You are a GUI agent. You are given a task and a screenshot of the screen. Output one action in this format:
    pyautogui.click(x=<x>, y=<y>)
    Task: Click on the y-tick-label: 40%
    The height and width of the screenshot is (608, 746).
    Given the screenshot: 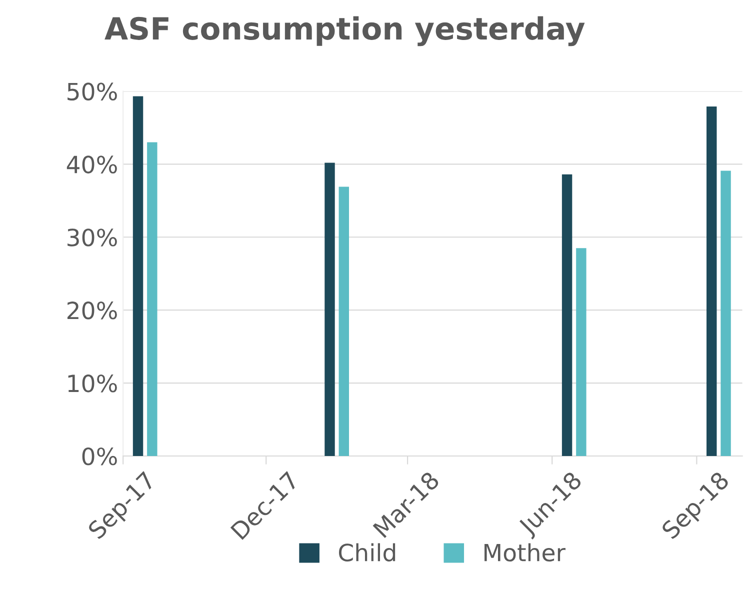 What is the action you would take?
    pyautogui.click(x=91, y=165)
    